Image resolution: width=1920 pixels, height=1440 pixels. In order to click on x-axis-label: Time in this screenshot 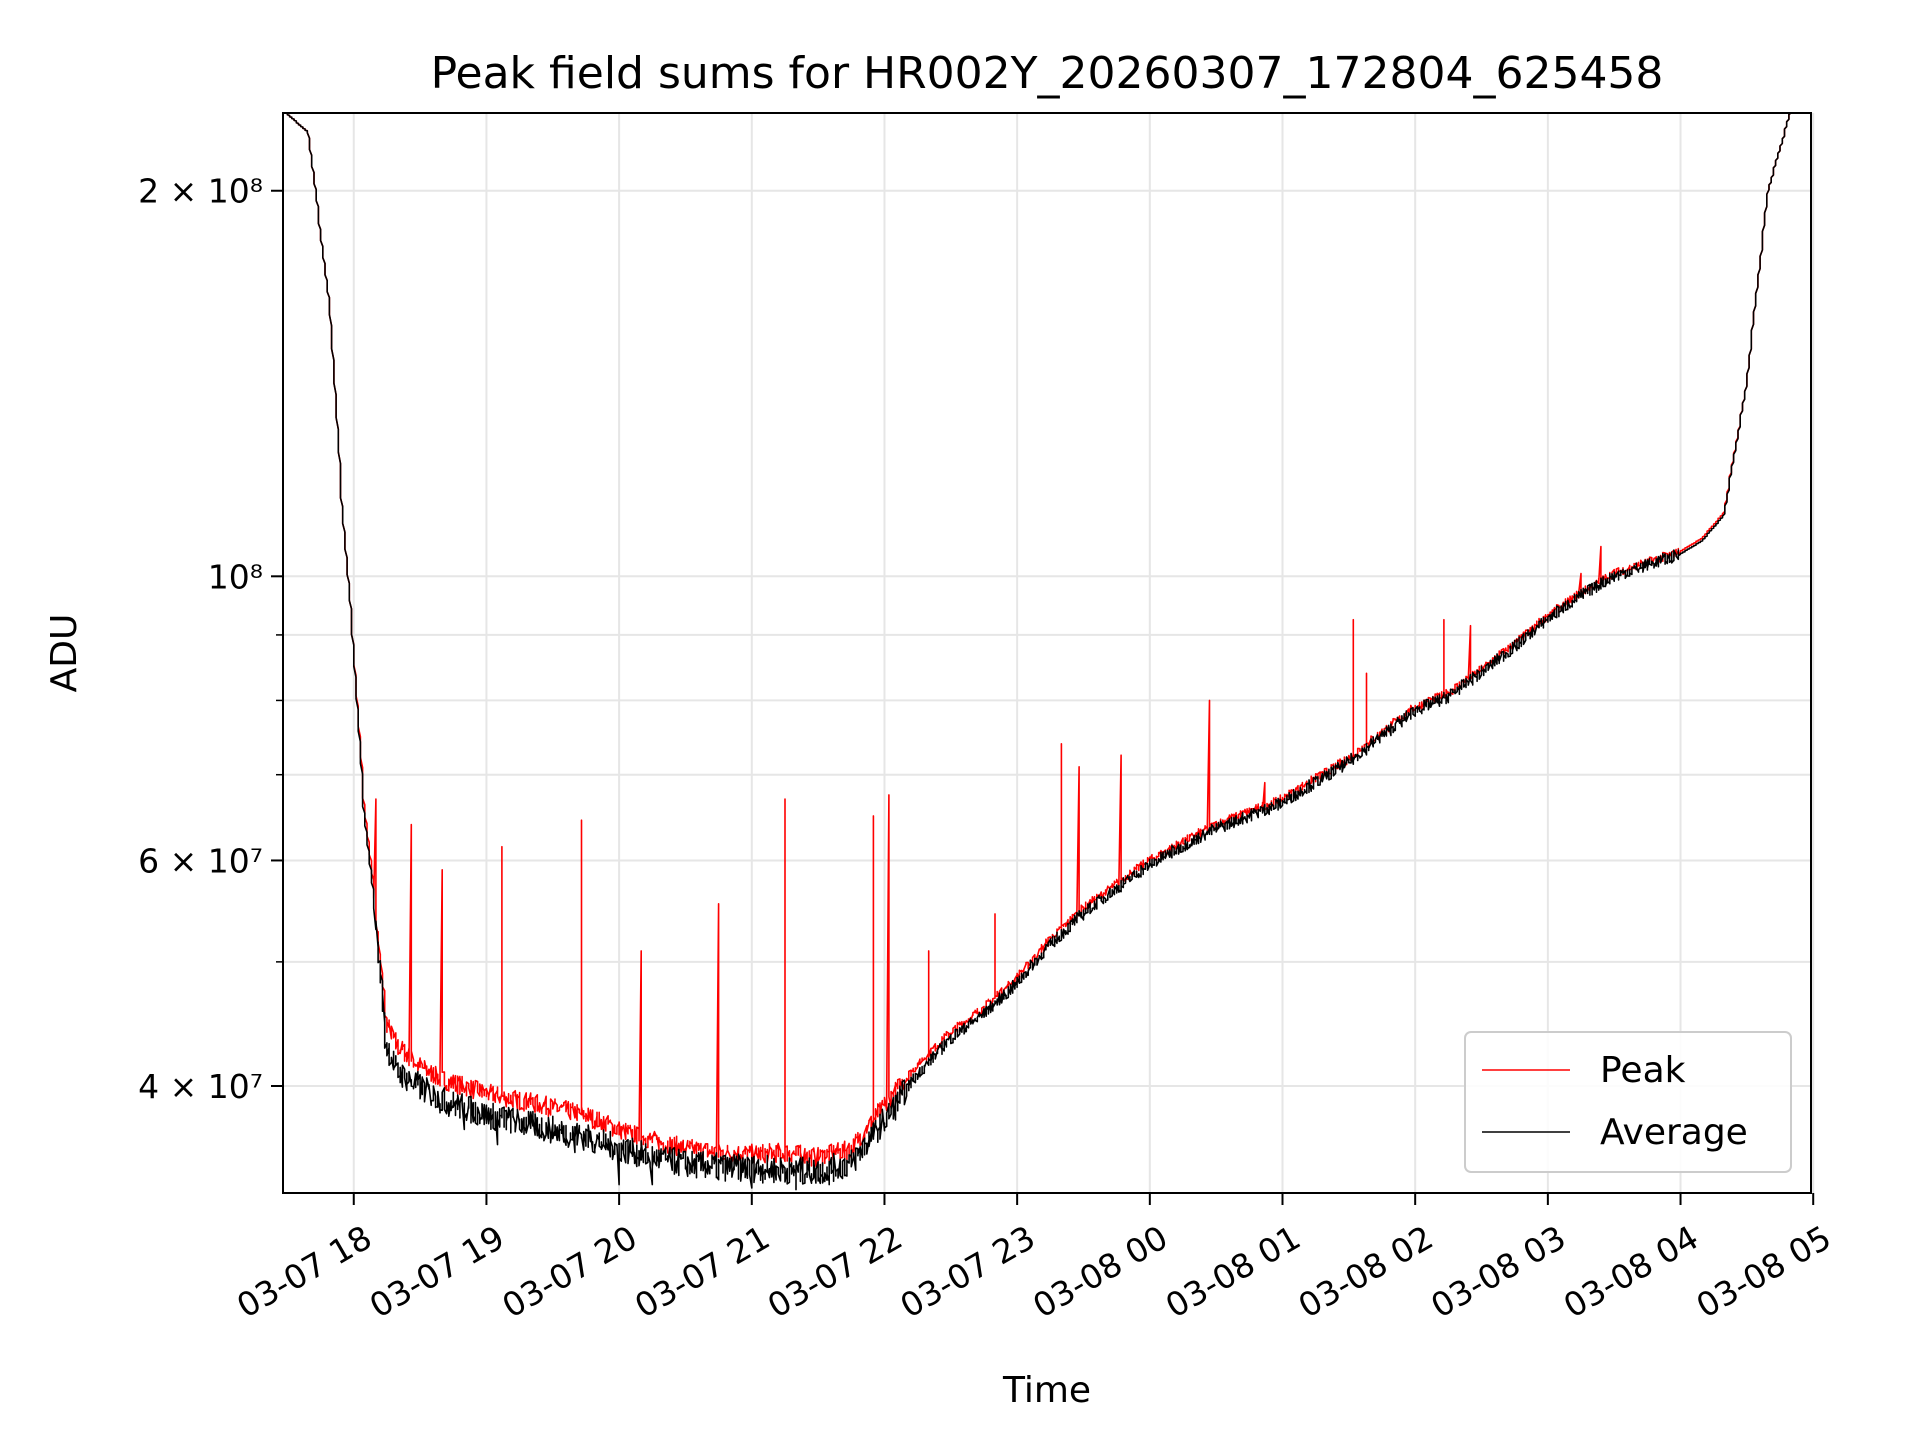, I will do `click(1046, 1390)`.